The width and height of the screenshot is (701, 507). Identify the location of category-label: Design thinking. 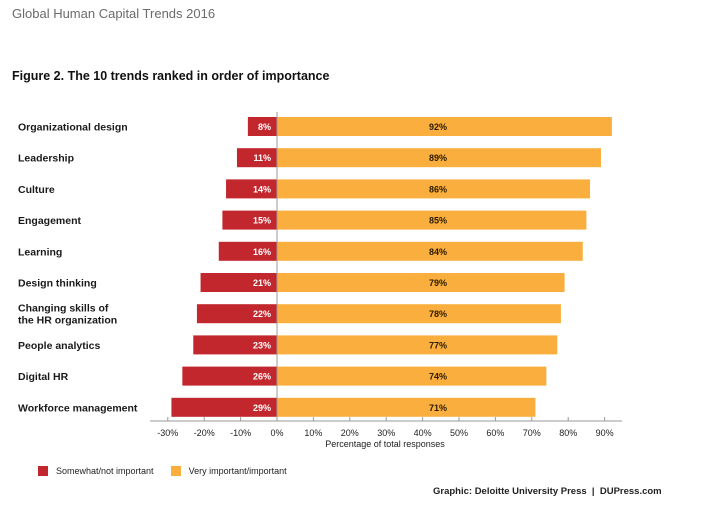
(57, 284).